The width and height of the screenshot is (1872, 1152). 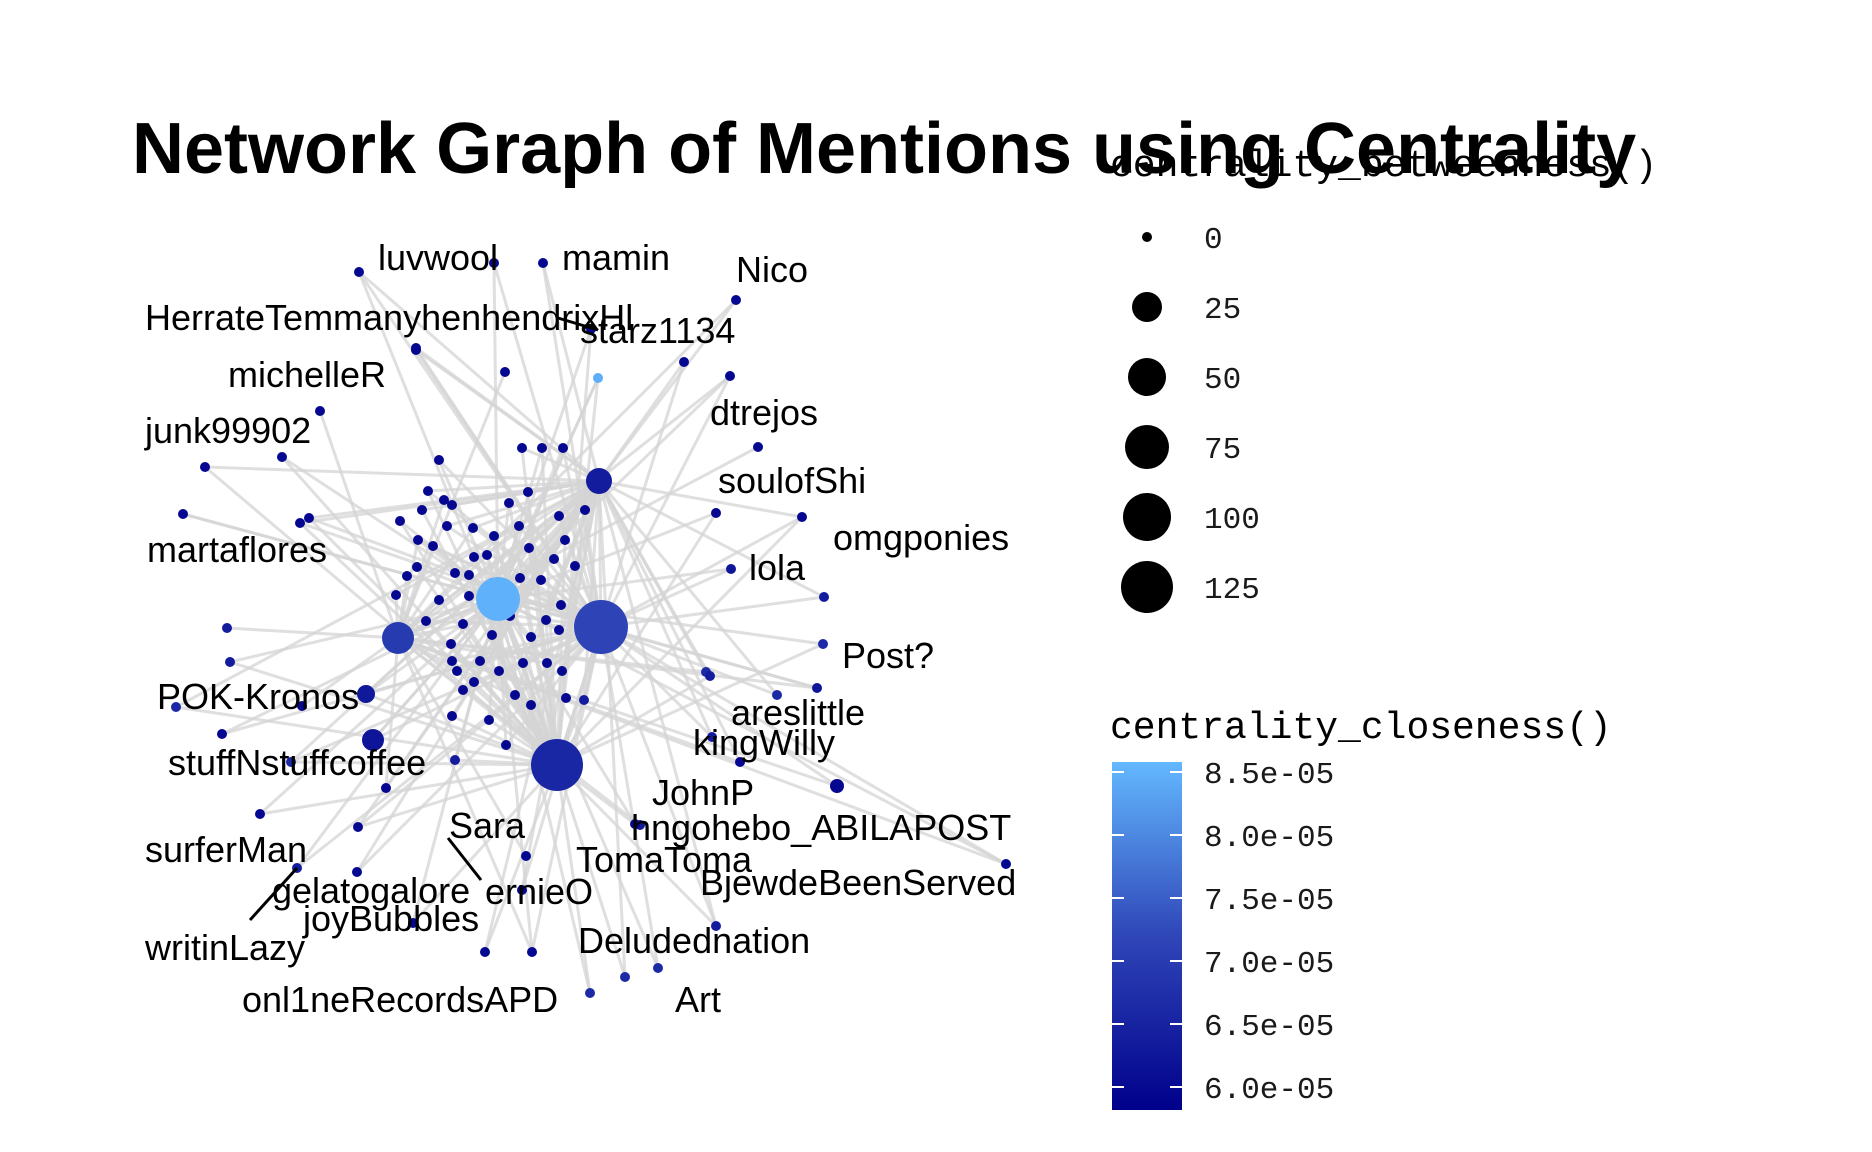 I want to click on colorbar-label-2: 7.5e-05, so click(x=1269, y=901).